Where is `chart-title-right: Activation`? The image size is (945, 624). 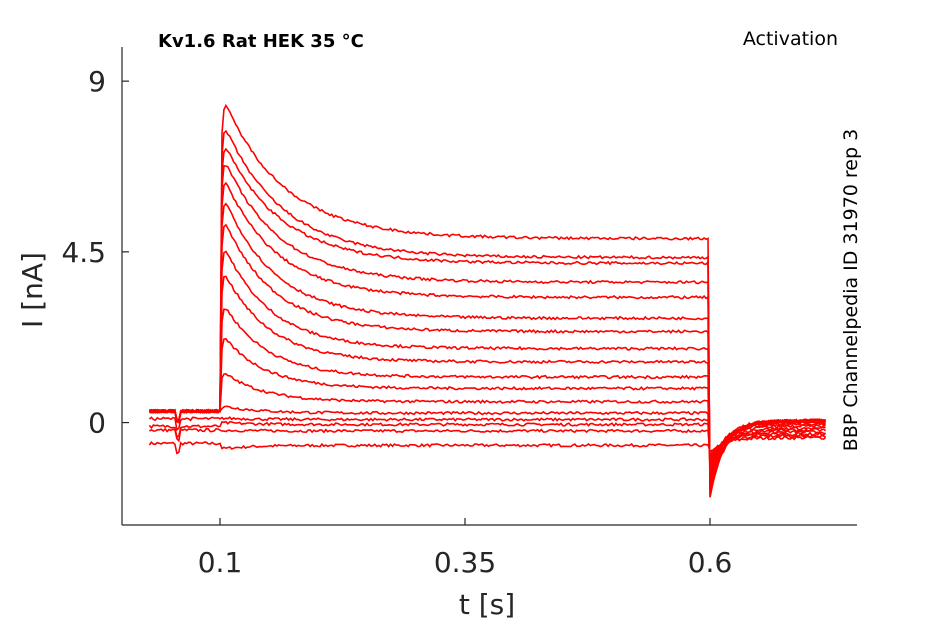
chart-title-right: Activation is located at coordinates (790, 39).